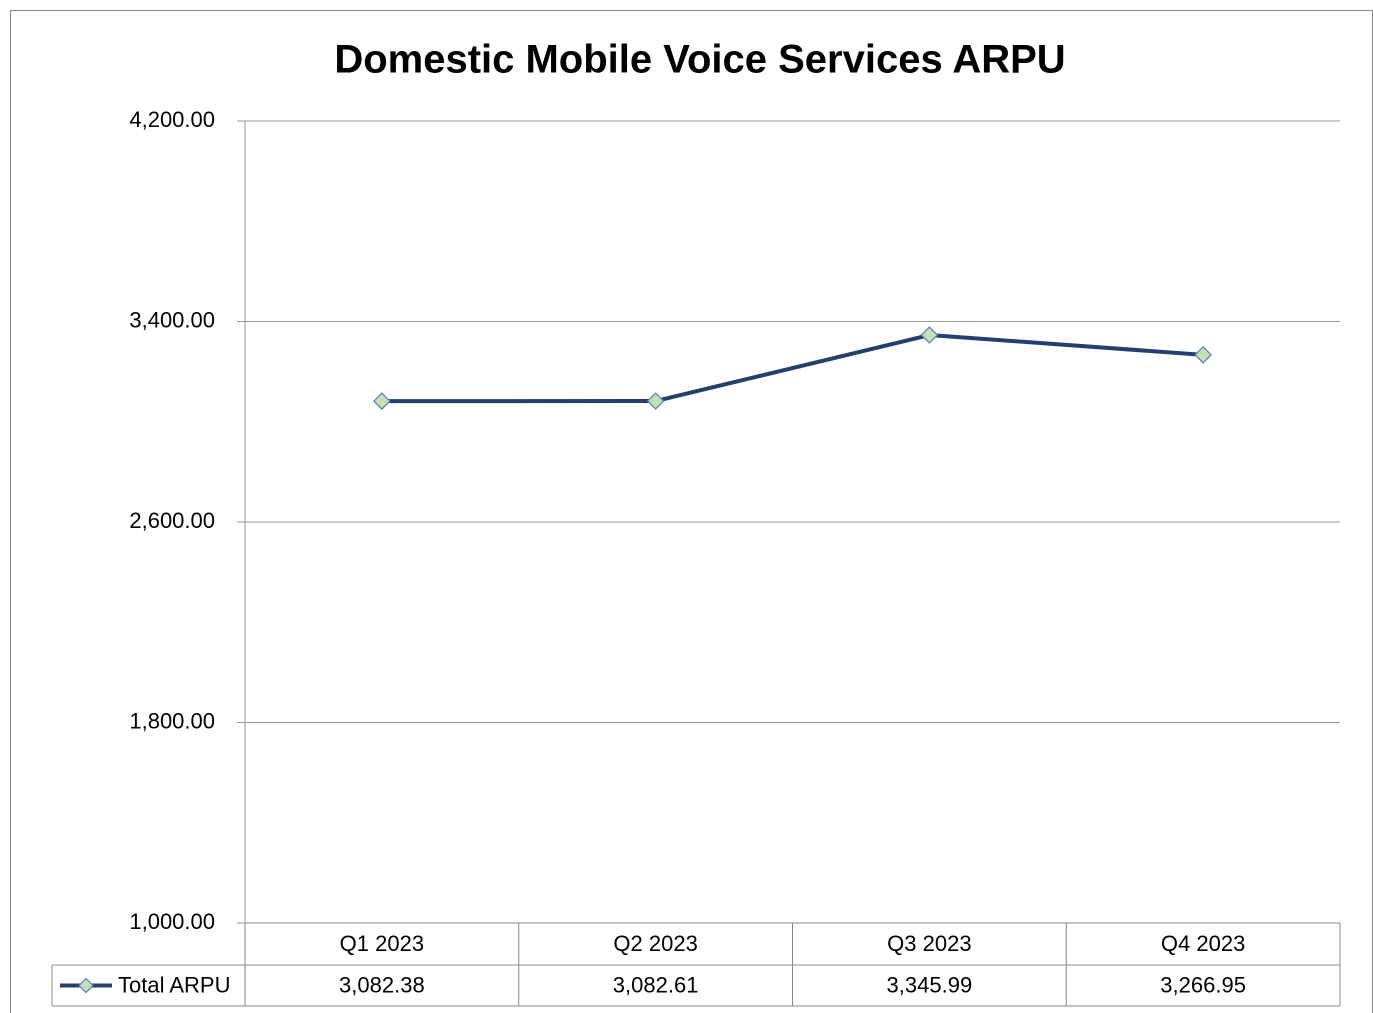  Describe the element at coordinates (382, 943) in the screenshot. I see `x-tick-label: Q1 2023` at that location.